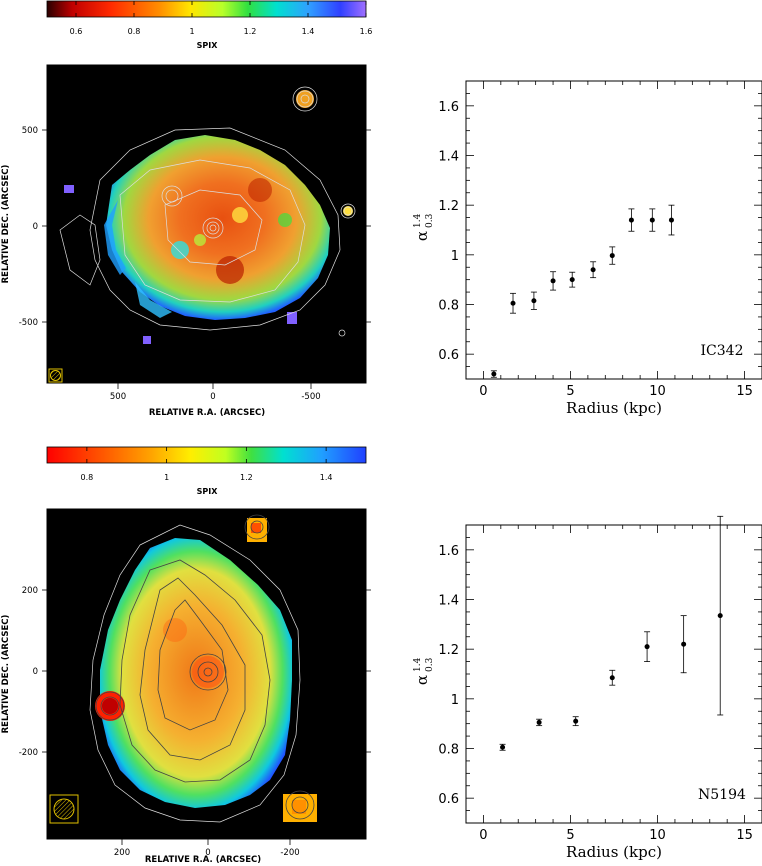  Describe the element at coordinates (206, 471) in the screenshot. I see `colorbar-2: 0.8 1 1.2 1.4 SPIX` at that location.